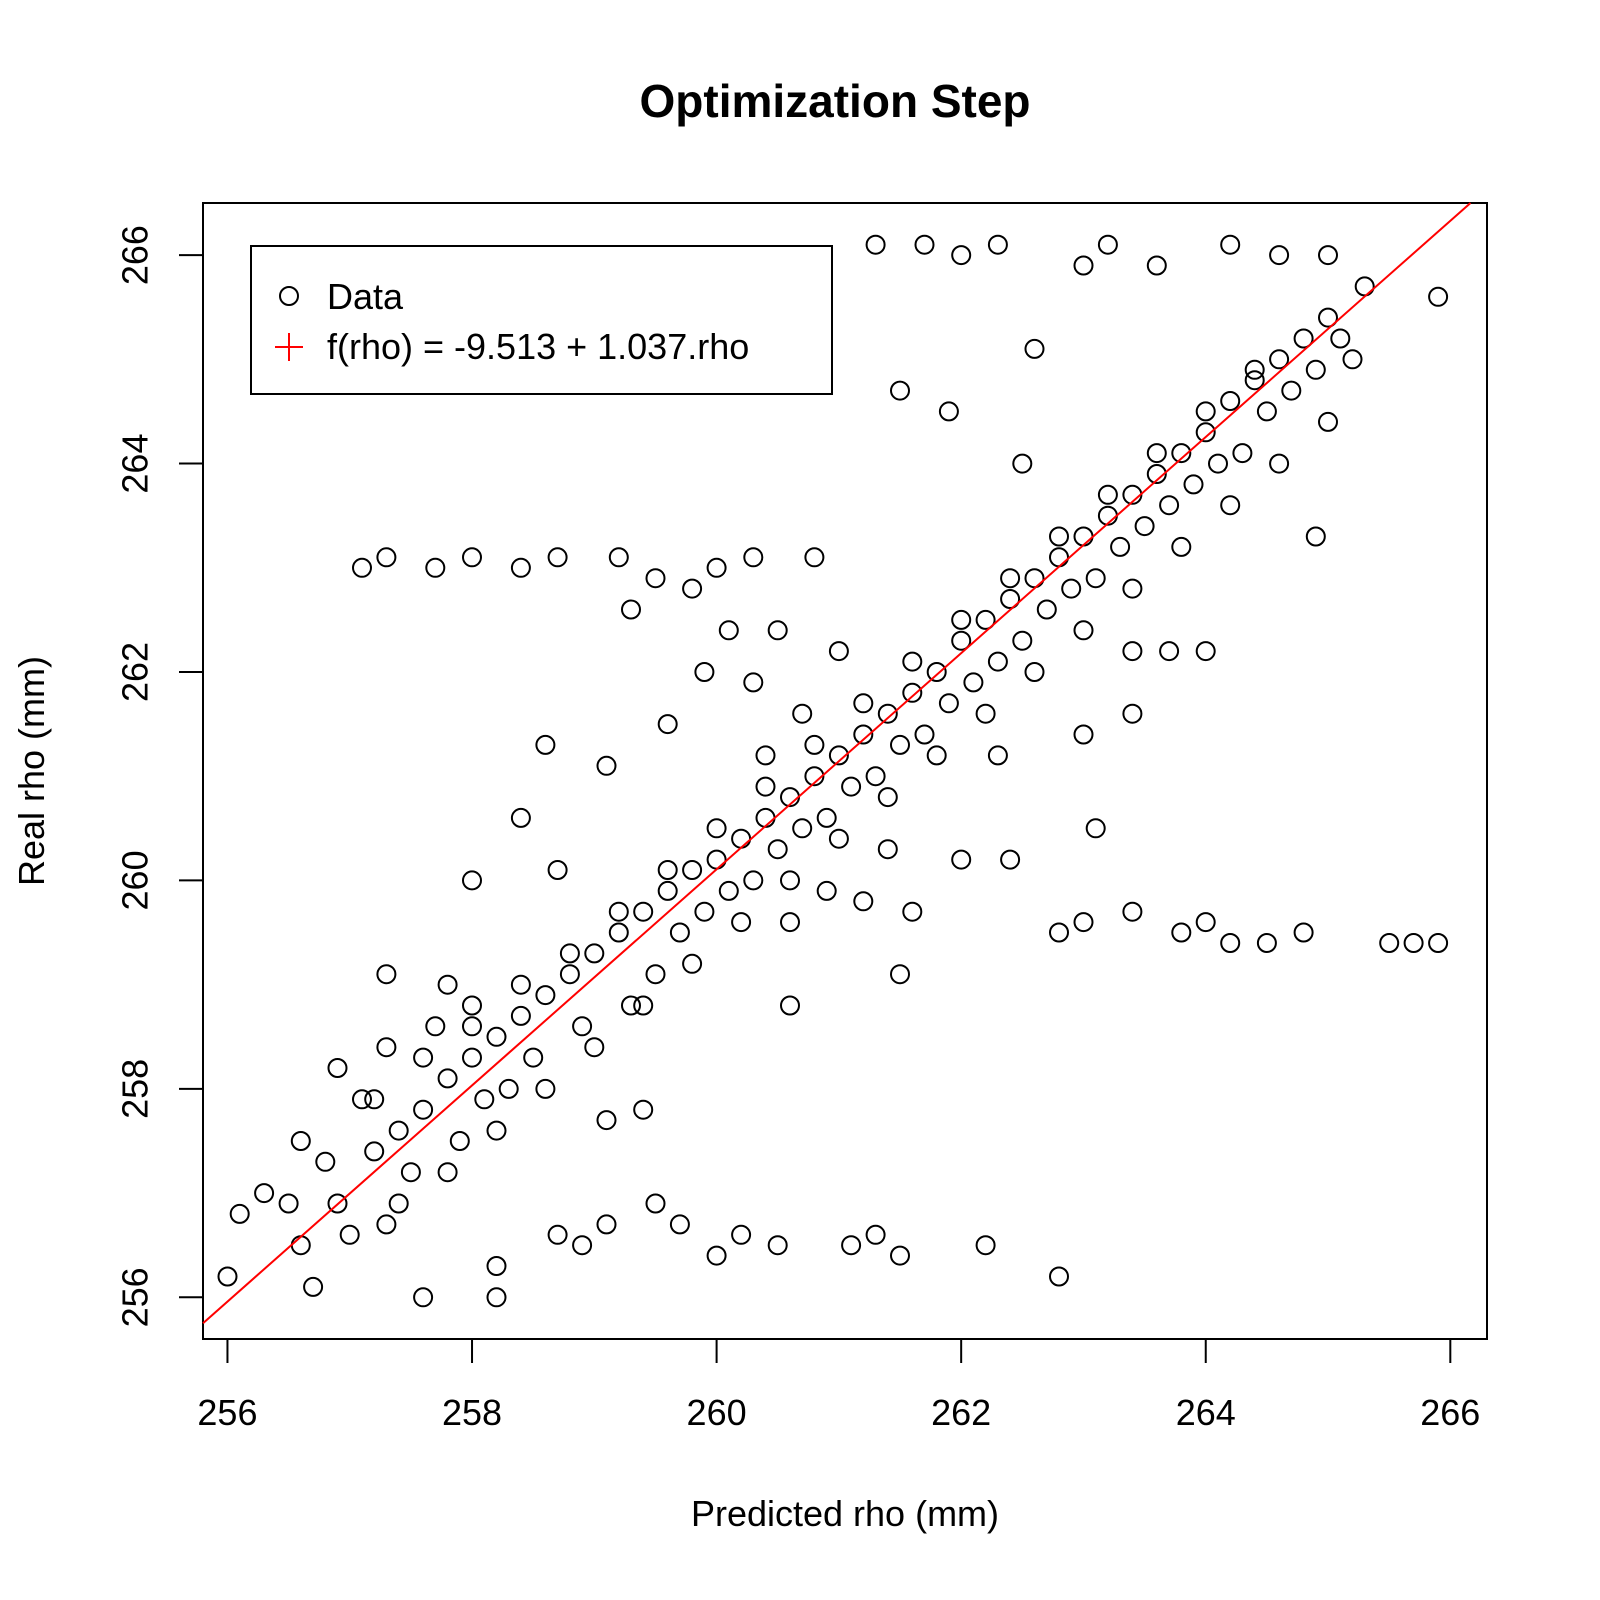  Describe the element at coordinates (1206, 1412) in the screenshot. I see `x-tick-label: 264` at that location.